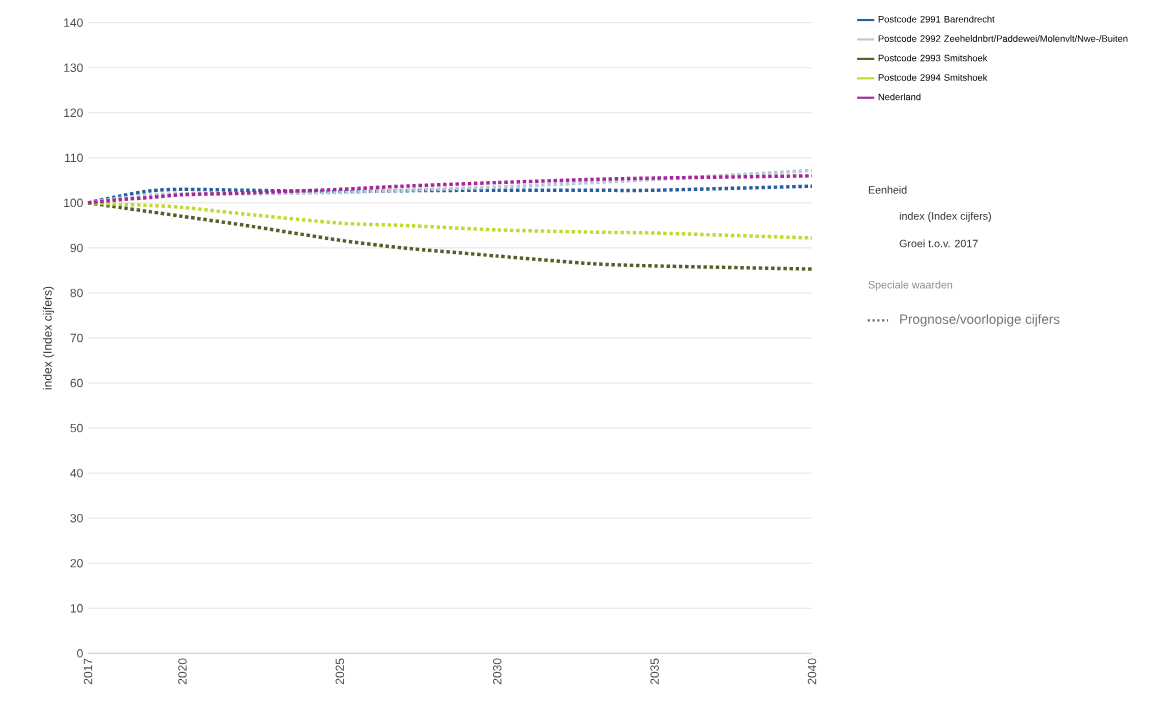 The image size is (1168, 708). What do you see at coordinates (73, 113) in the screenshot?
I see `y-tick-label: 120` at bounding box center [73, 113].